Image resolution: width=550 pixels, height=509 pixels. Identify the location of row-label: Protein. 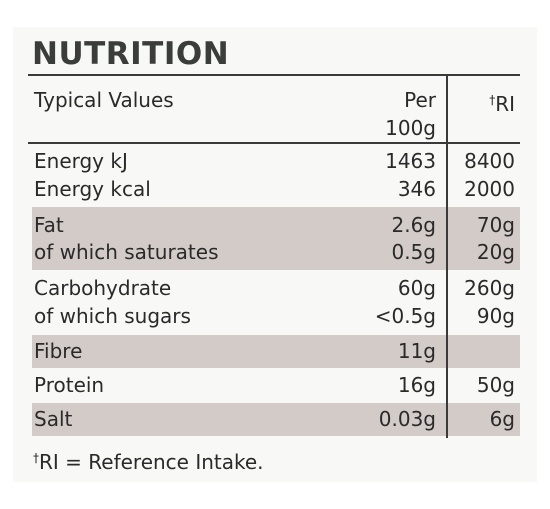
(69, 385).